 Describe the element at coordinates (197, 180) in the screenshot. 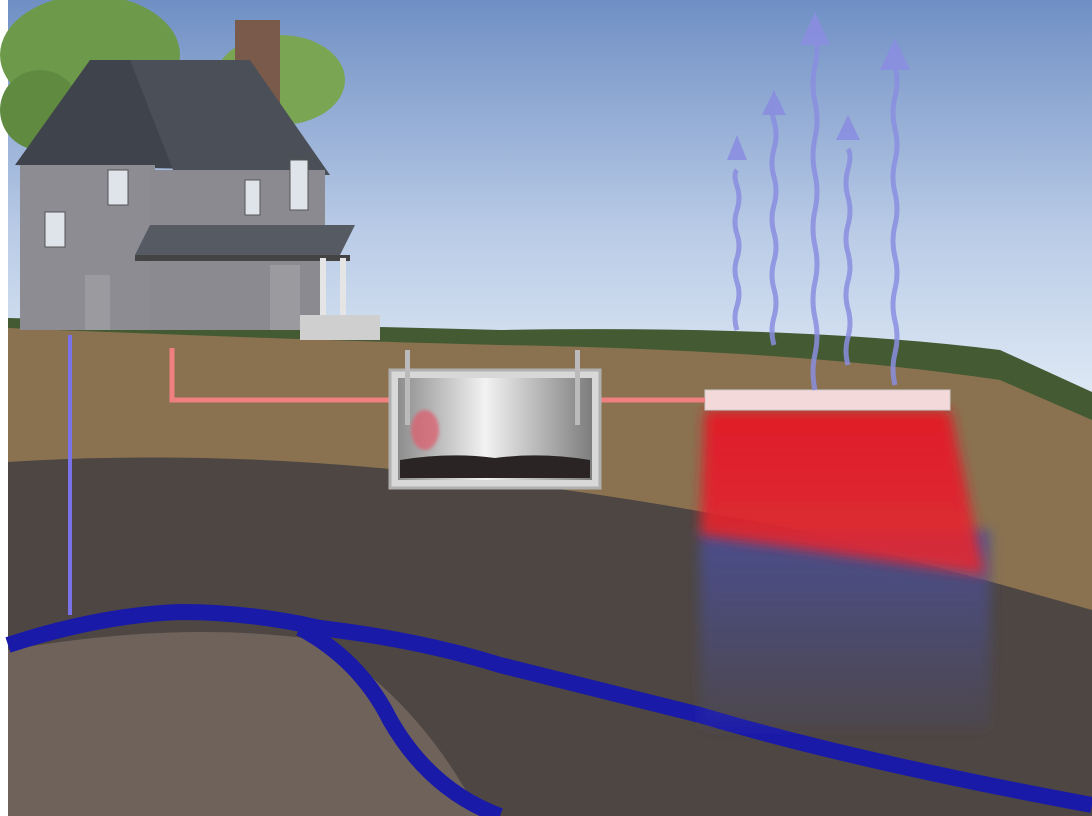

I see `house` at that location.